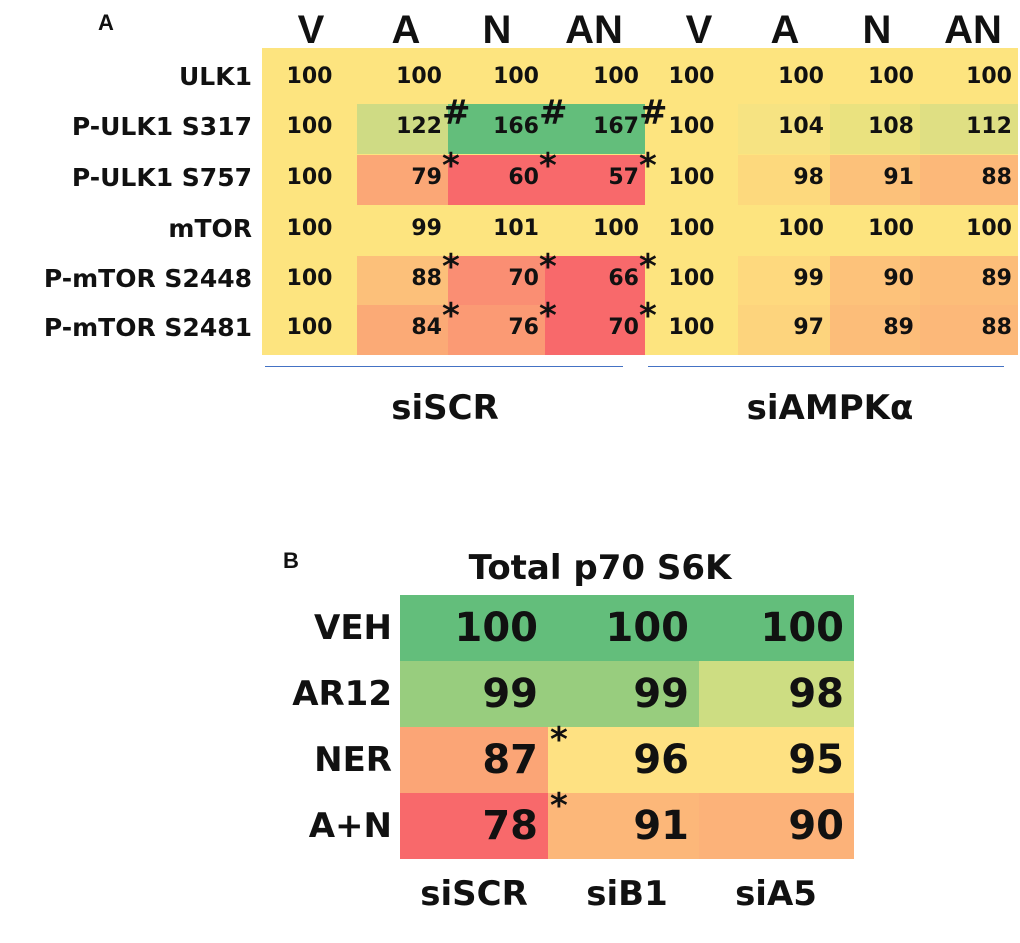  I want to click on heatmap-cell: 57, so click(595, 180).